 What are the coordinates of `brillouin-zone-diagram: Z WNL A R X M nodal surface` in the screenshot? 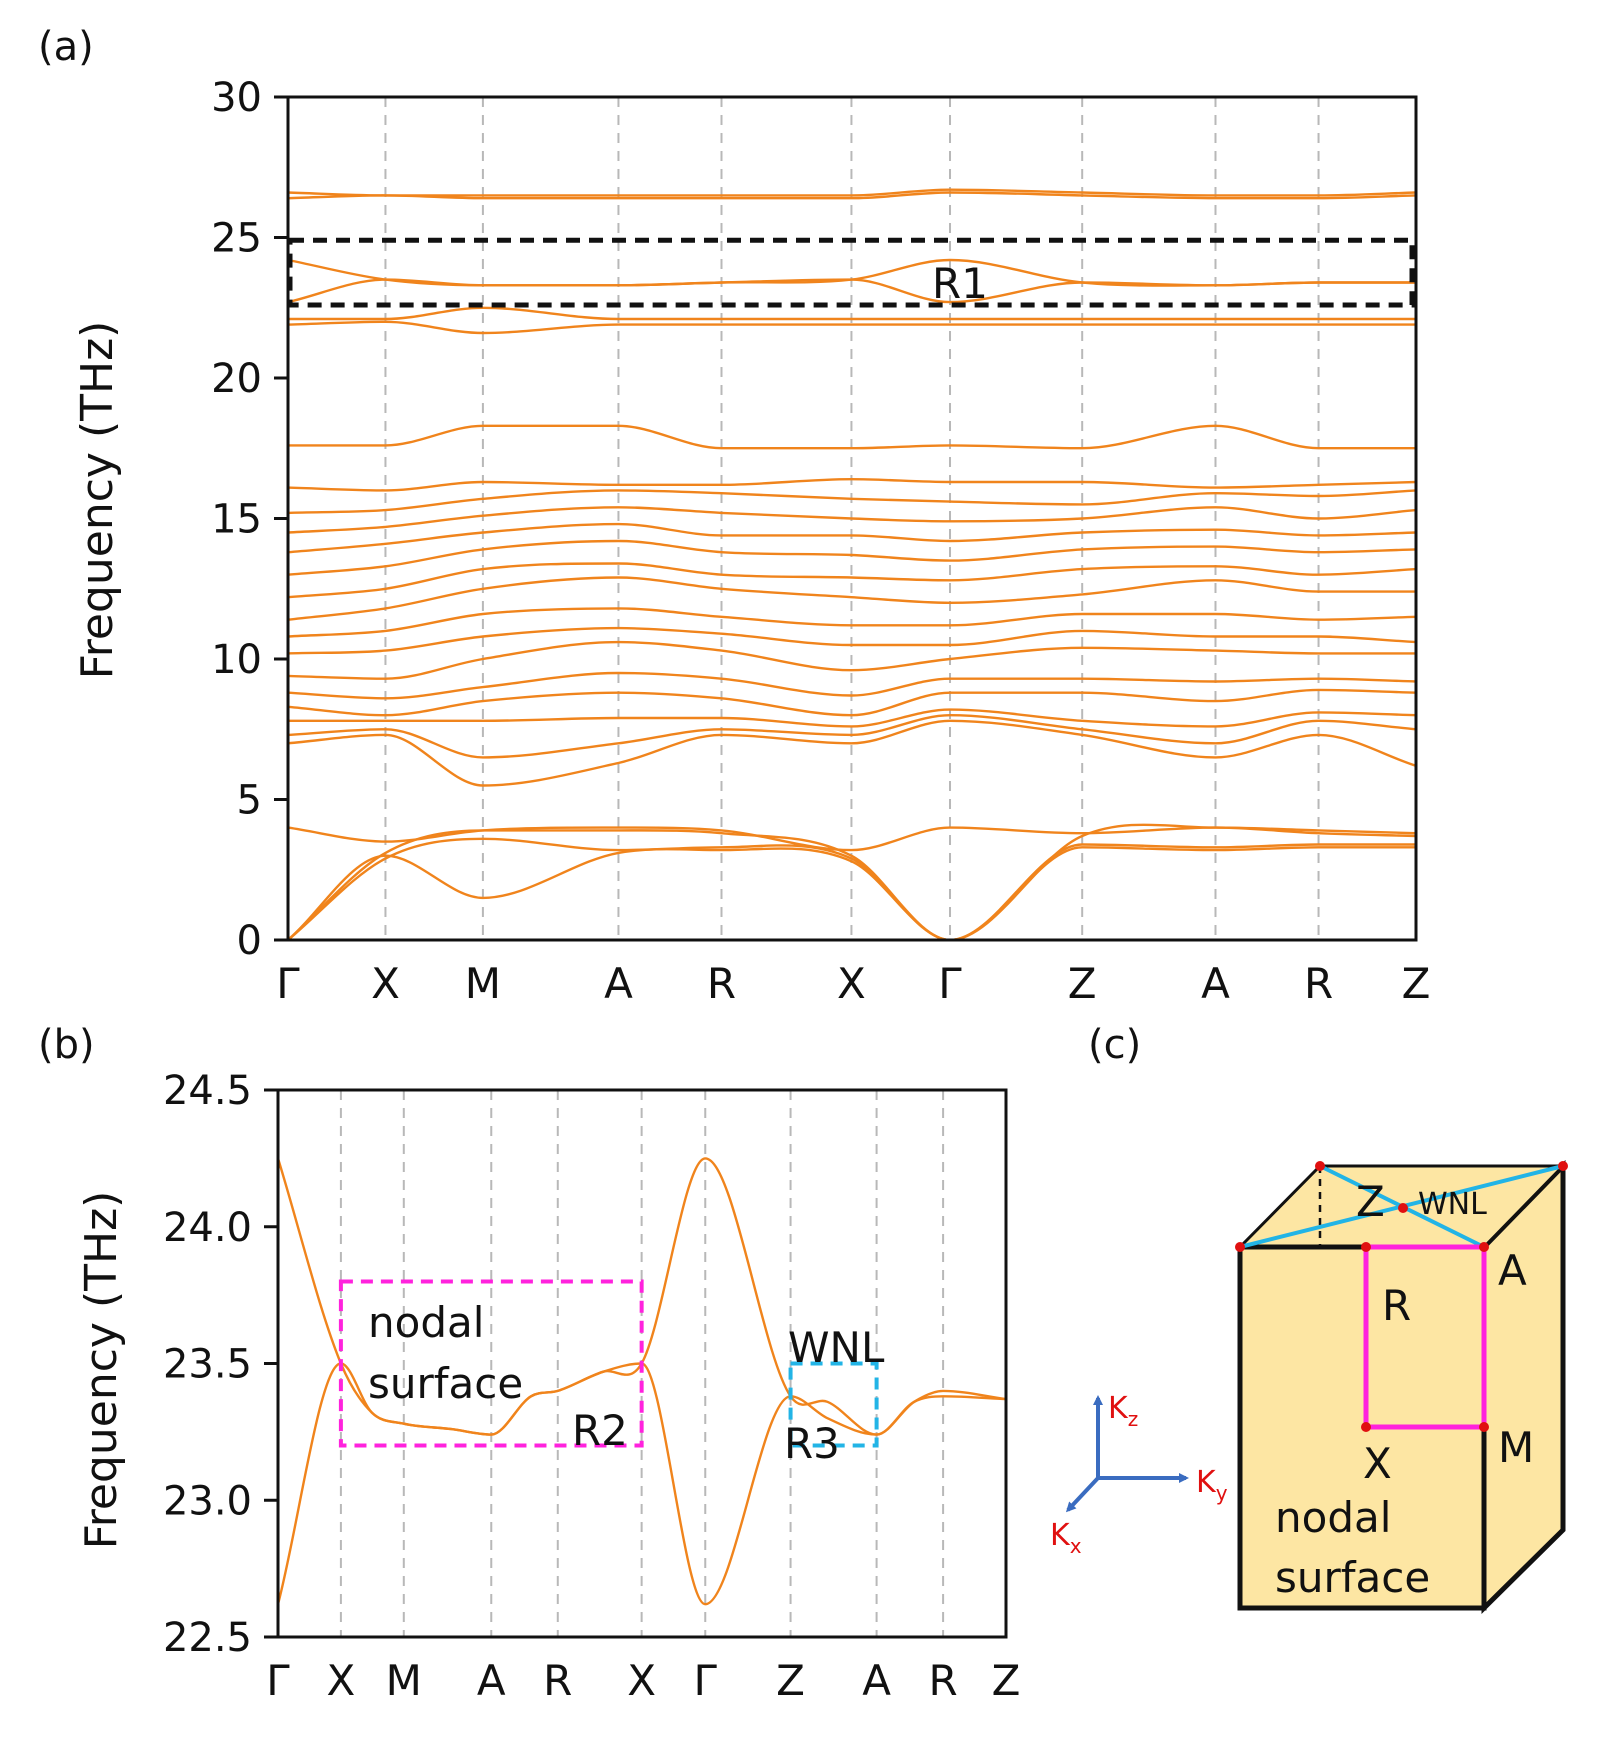 It's located at (1401, 1386).